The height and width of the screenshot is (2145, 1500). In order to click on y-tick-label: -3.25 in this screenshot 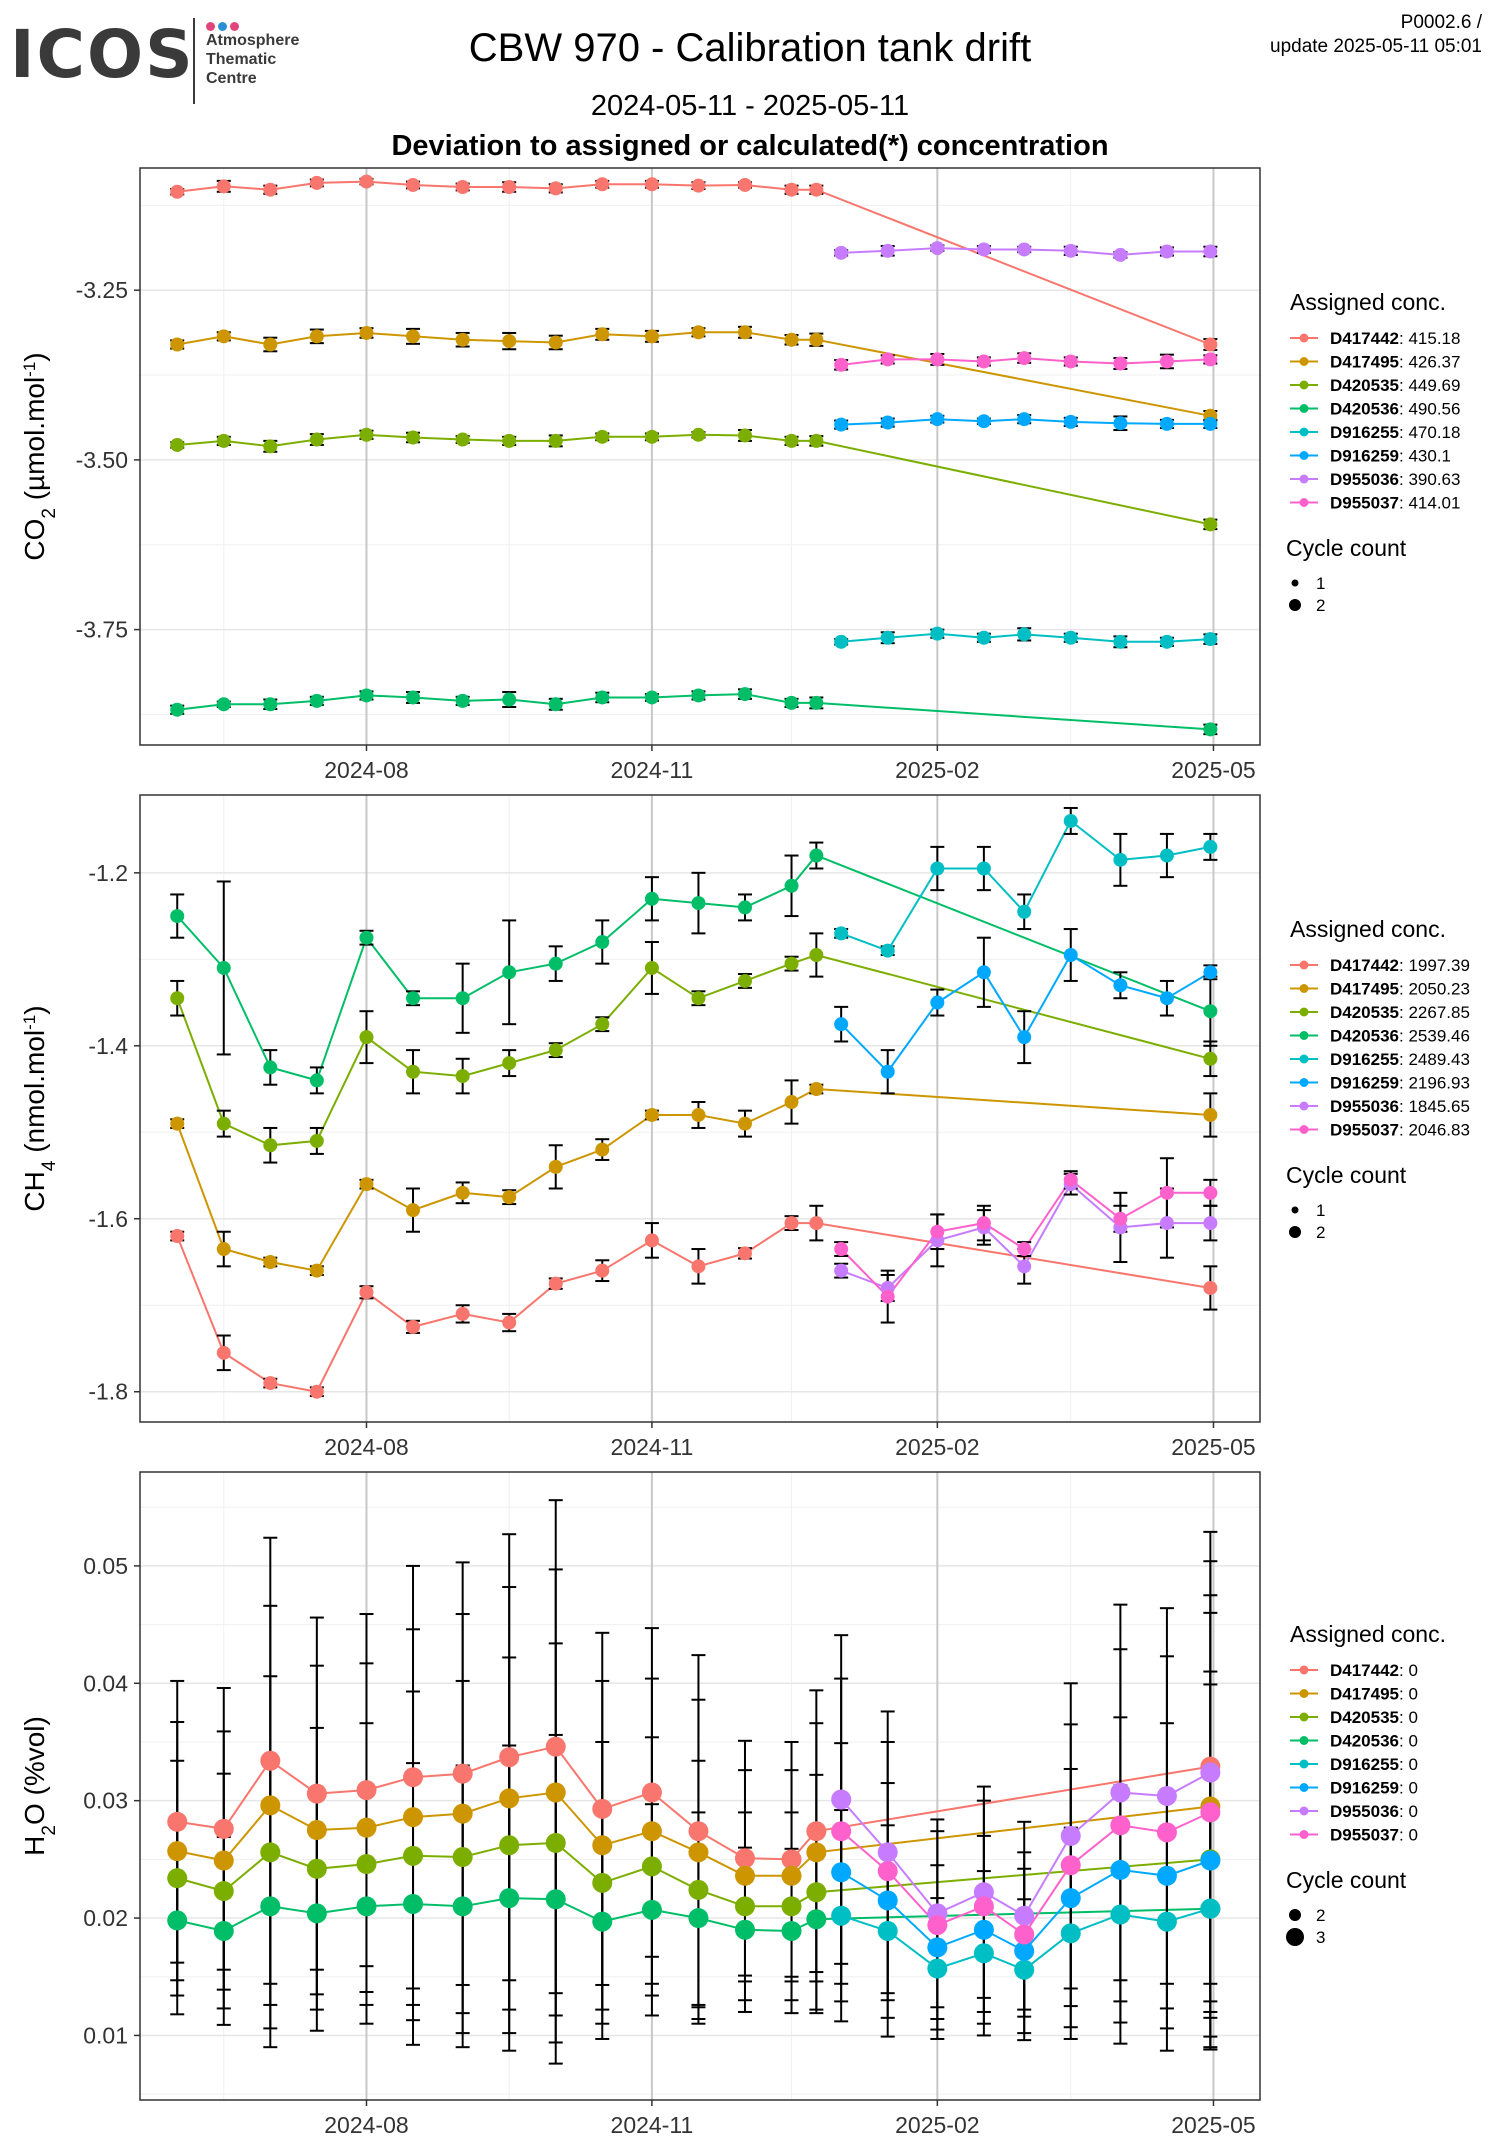, I will do `click(102, 290)`.